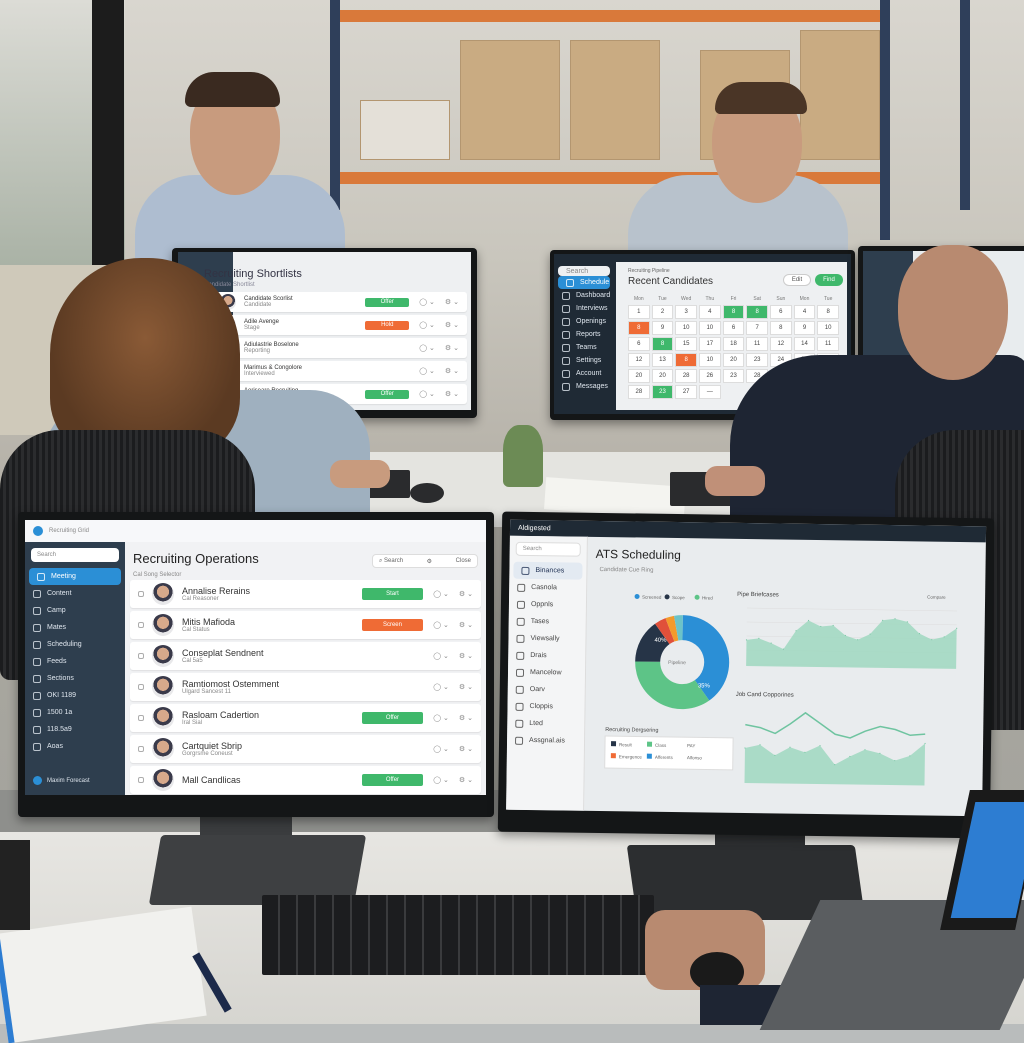 Image resolution: width=1024 pixels, height=1043 pixels. Describe the element at coordinates (545, 741) in the screenshot. I see `nav-item: Assgnal.ais` at that location.